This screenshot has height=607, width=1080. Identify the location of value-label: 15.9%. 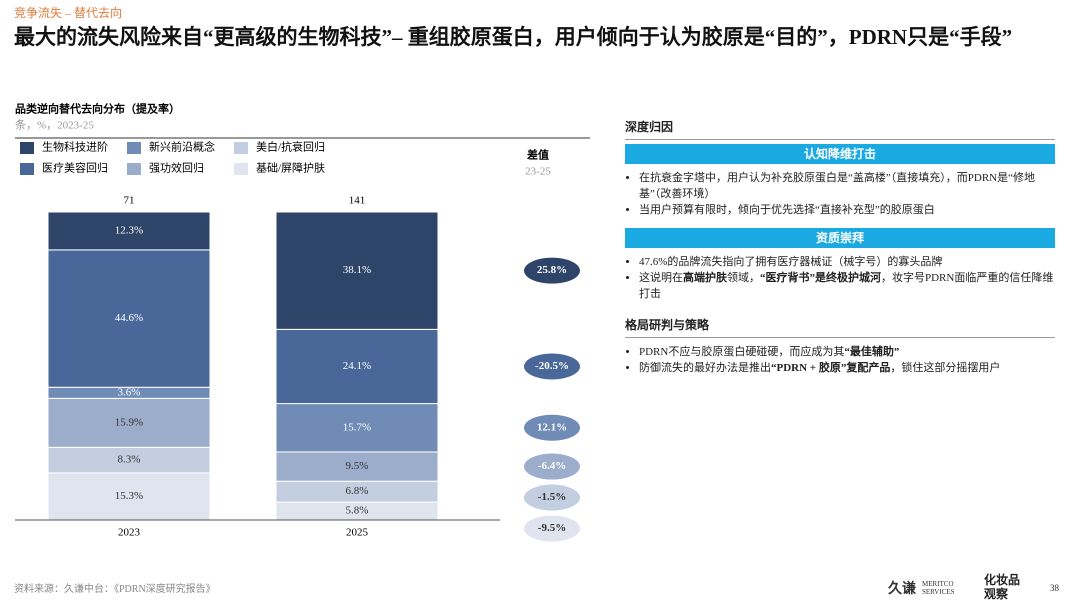
(129, 422).